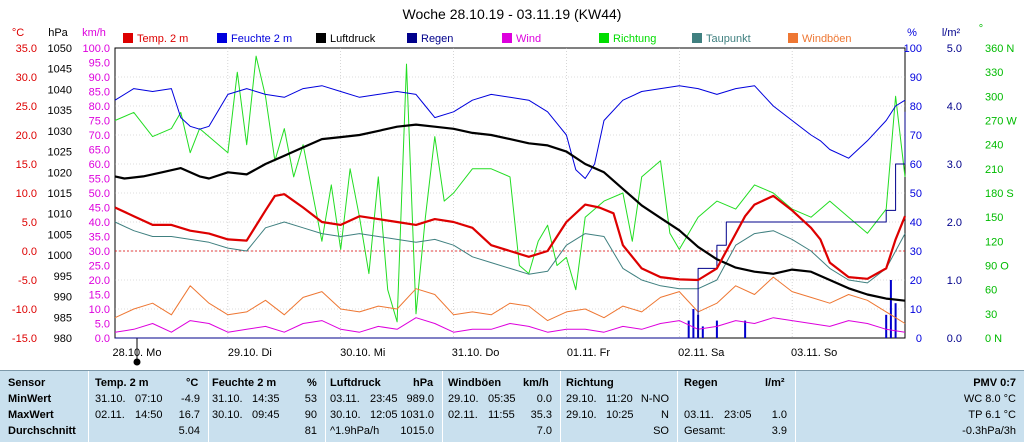 The image size is (1024, 442). Describe the element at coordinates (654, 399) in the screenshot. I see `stats-dir-min-value: N-NO` at that location.